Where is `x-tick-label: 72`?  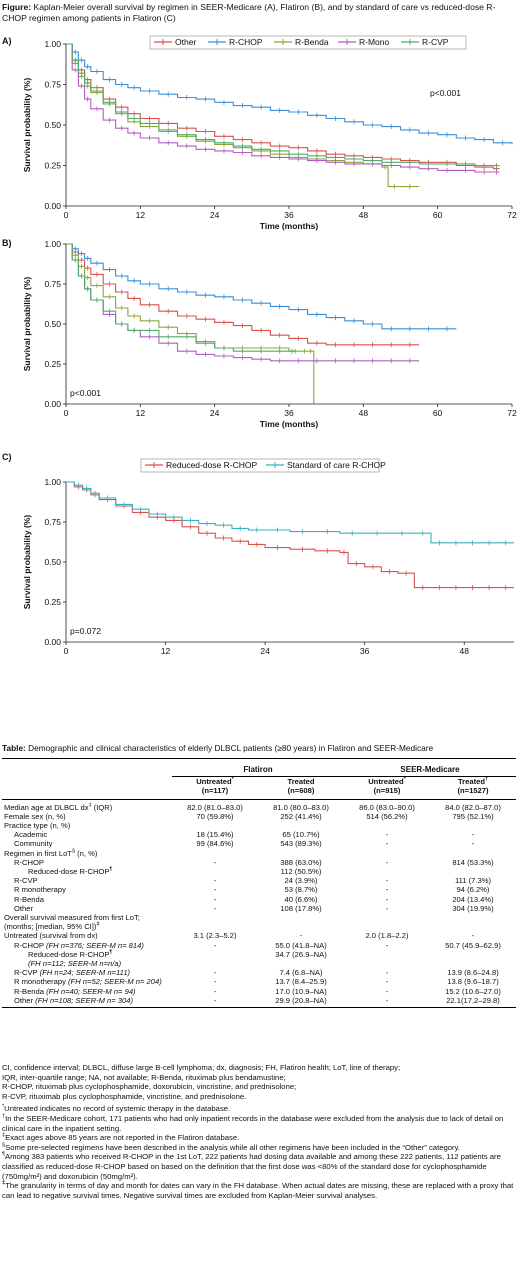 x-tick-label: 72 is located at coordinates (512, 215).